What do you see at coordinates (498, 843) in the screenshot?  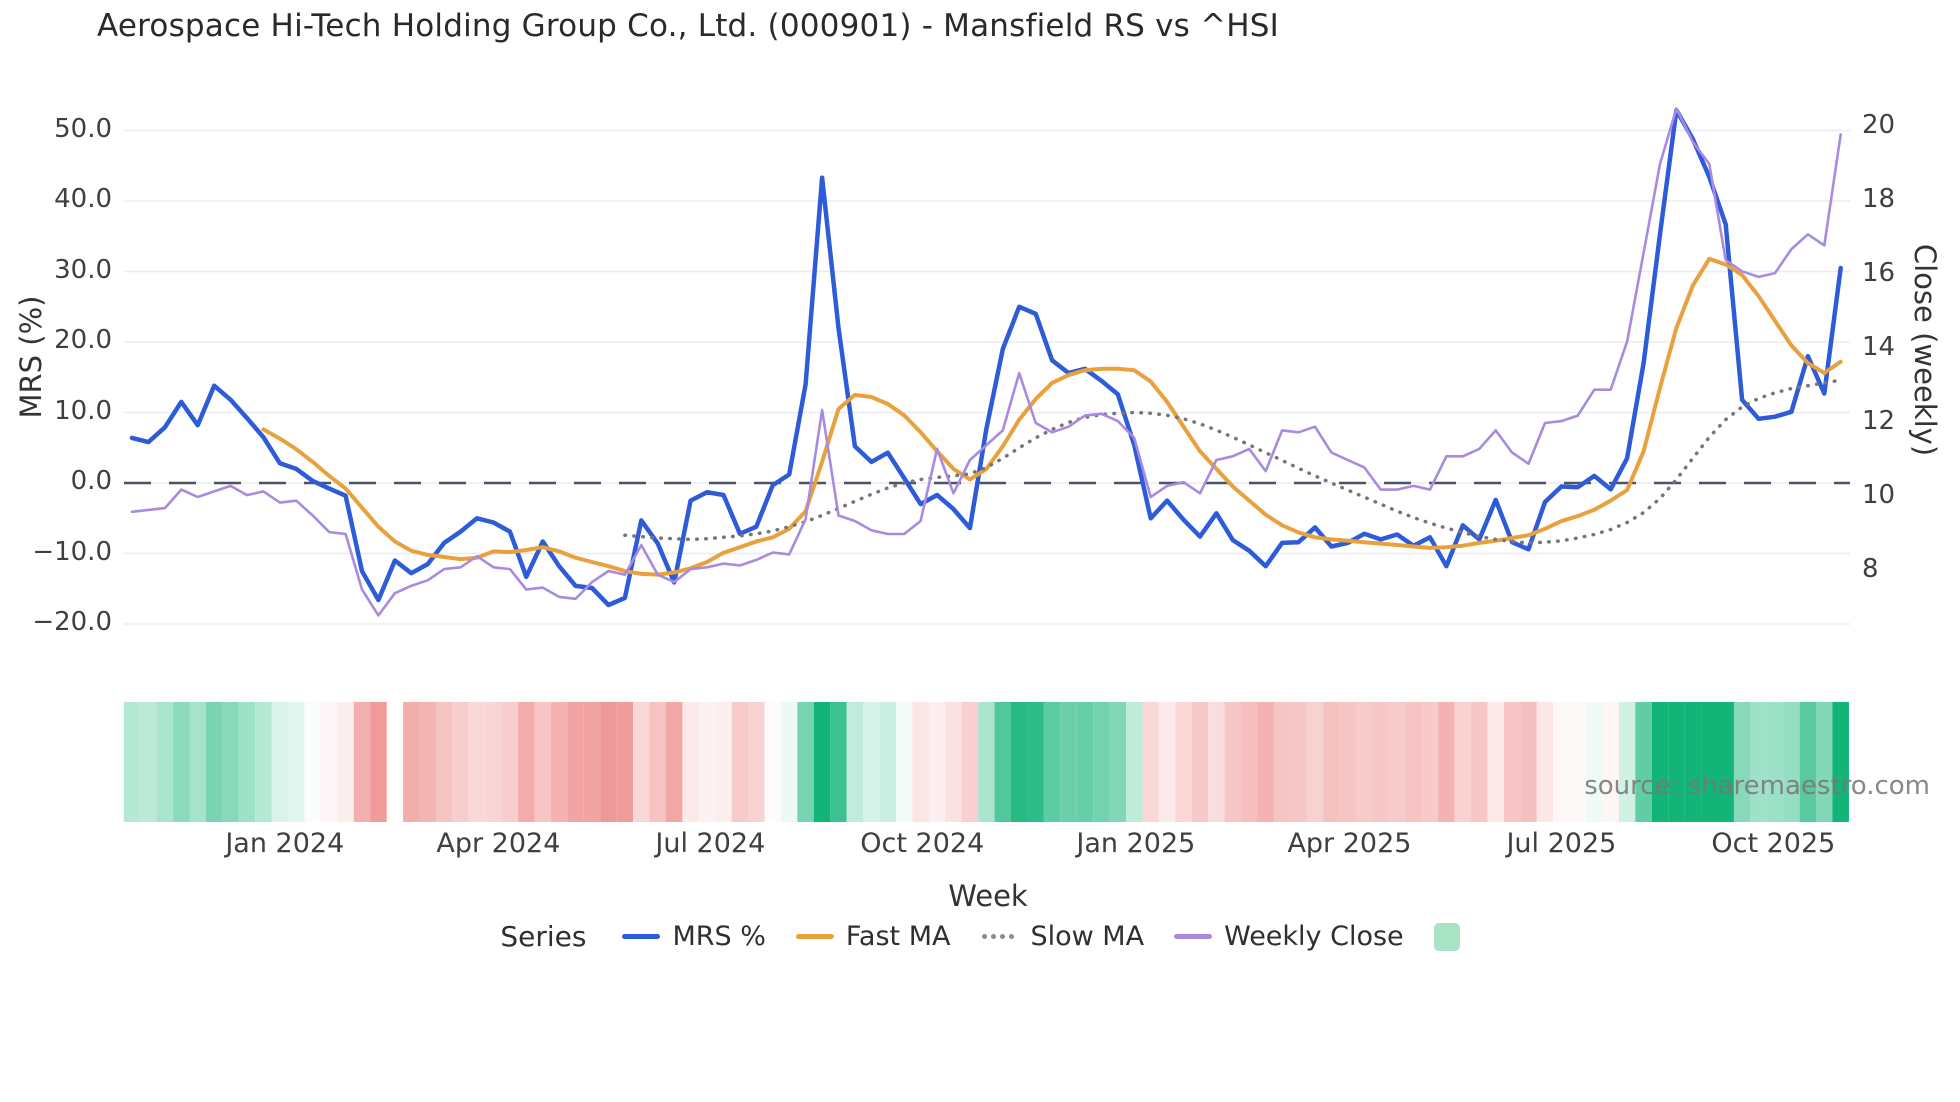 I see `x-tick-label: Apr 2024` at bounding box center [498, 843].